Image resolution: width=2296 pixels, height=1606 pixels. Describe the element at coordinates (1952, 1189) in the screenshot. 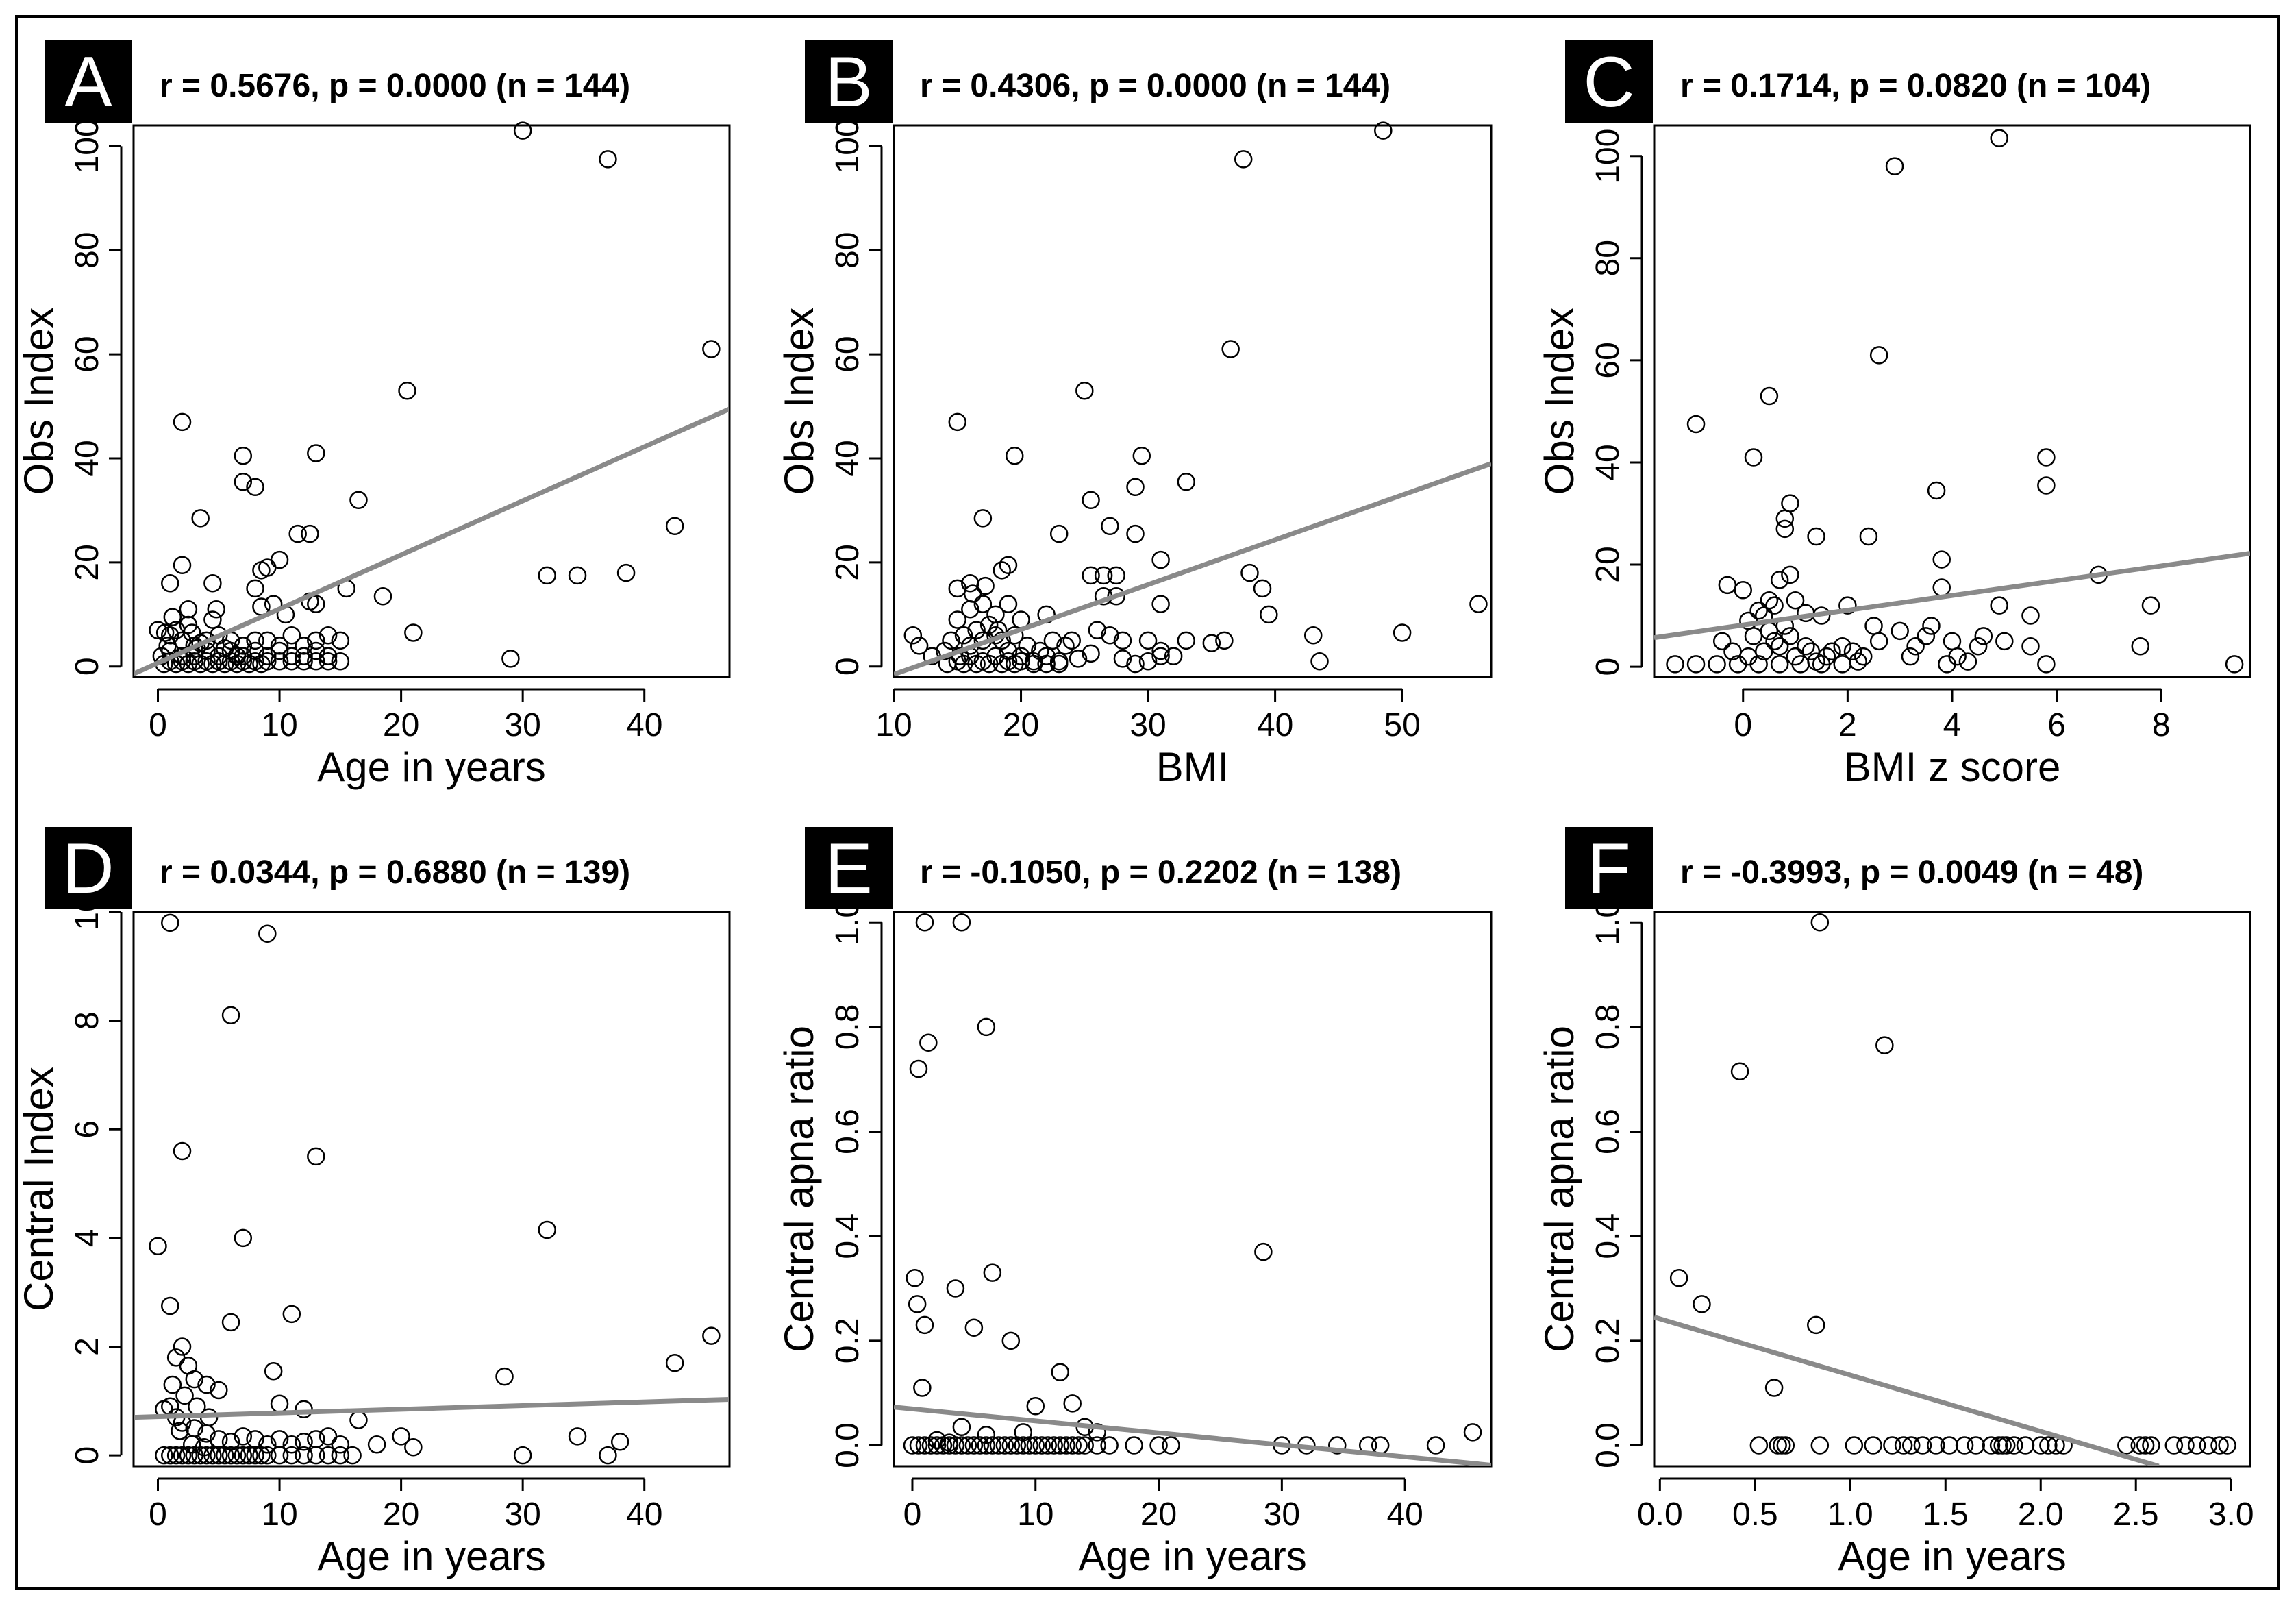

I see `panel-f-plot-frame` at that location.